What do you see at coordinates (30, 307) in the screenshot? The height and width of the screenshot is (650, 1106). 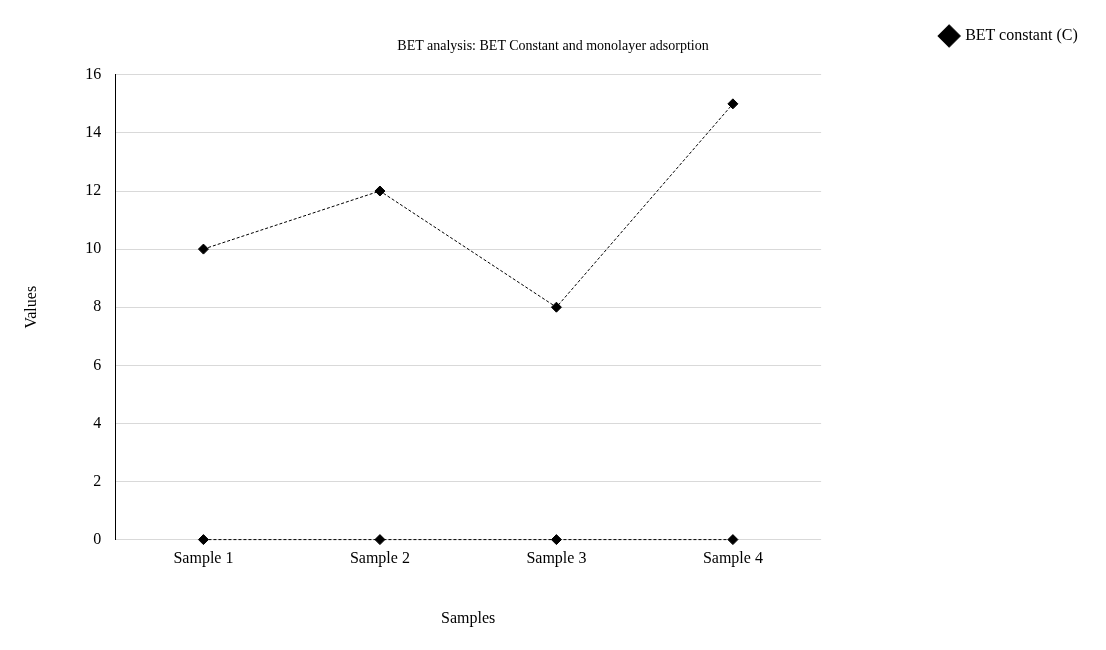 I see `y-axis-title: Values` at bounding box center [30, 307].